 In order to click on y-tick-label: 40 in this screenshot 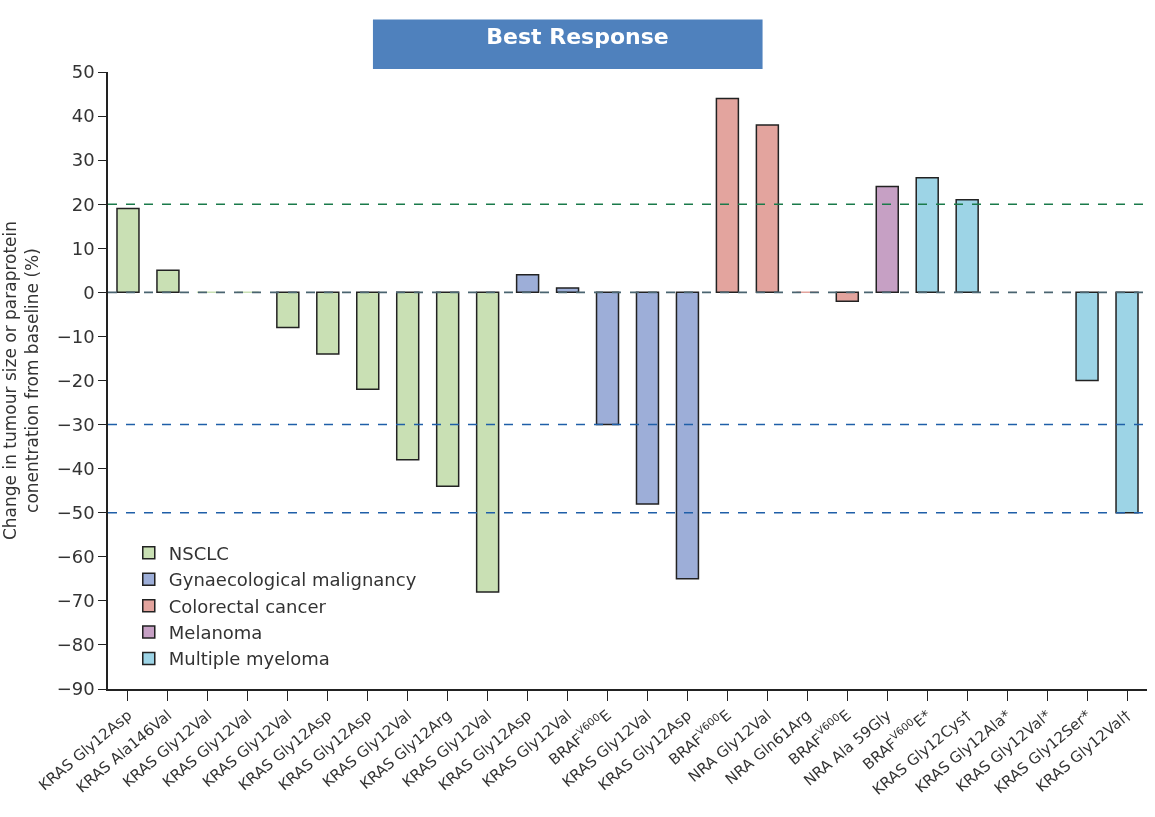, I will do `click(83, 116)`.